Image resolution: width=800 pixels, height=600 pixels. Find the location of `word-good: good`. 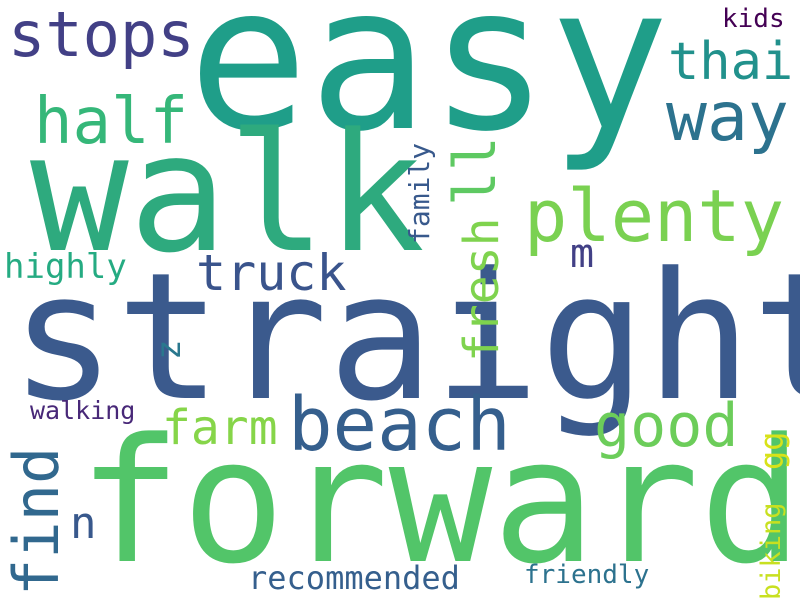

word-good: good is located at coordinates (666, 426).